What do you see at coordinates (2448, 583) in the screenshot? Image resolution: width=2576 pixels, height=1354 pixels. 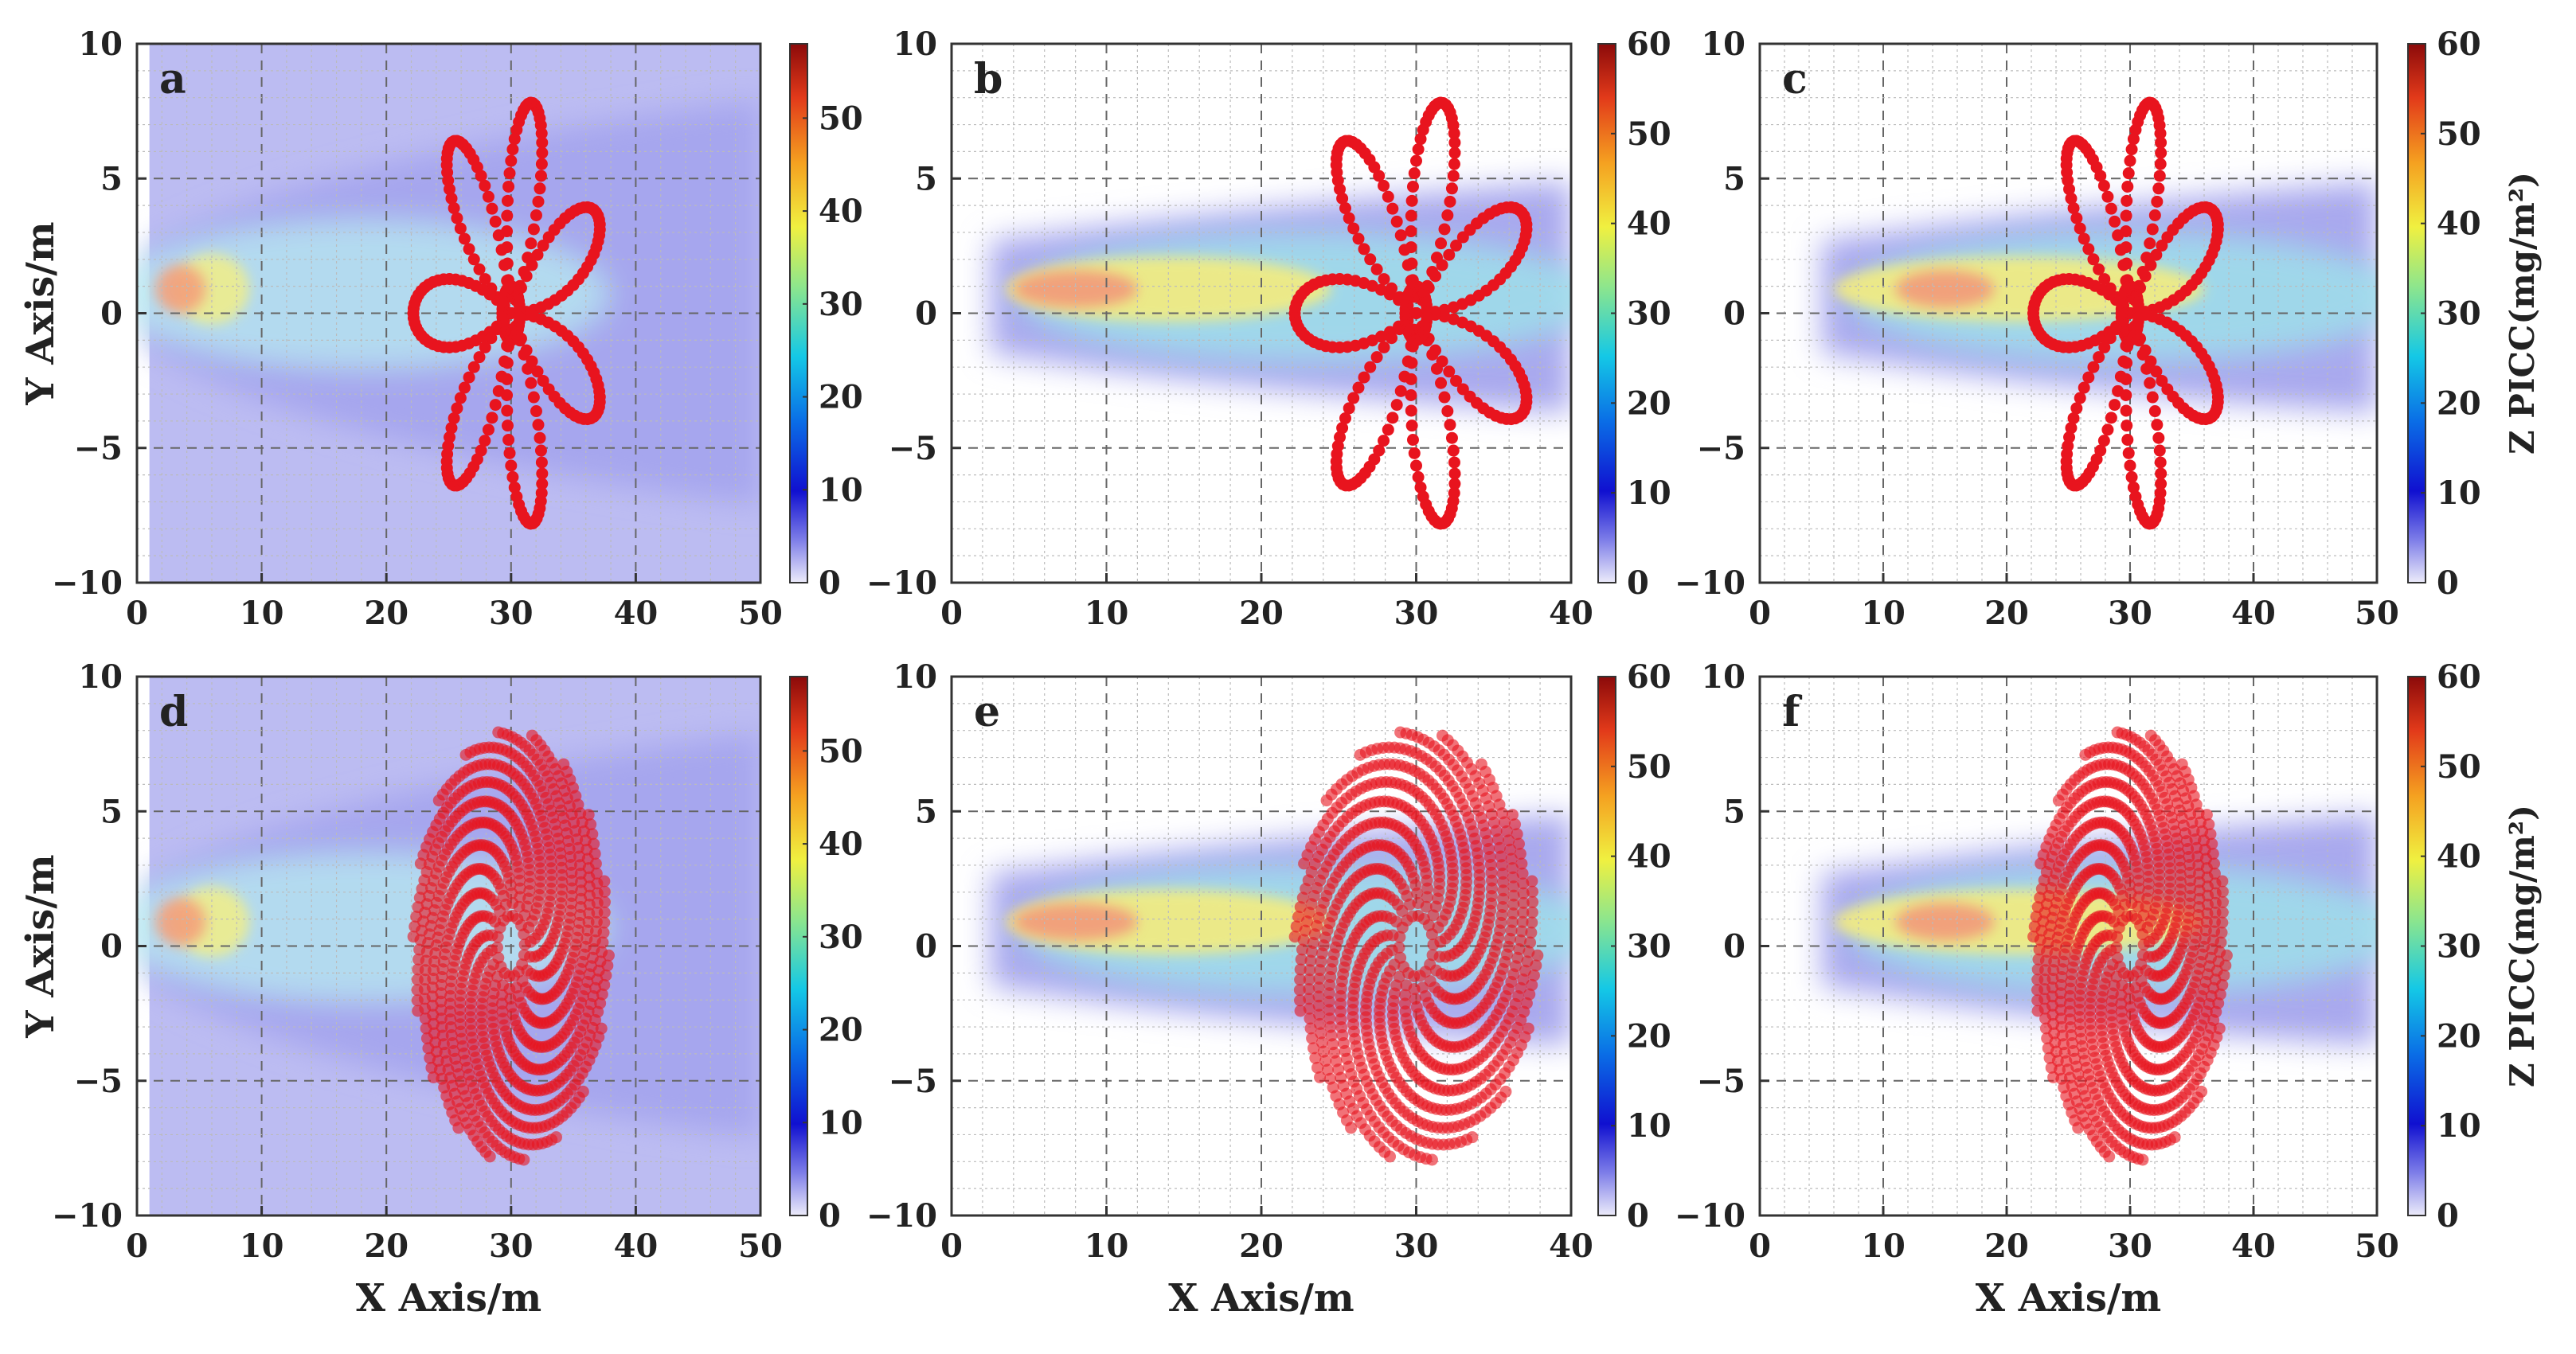 I see `colorbar-tick-label: 0` at bounding box center [2448, 583].